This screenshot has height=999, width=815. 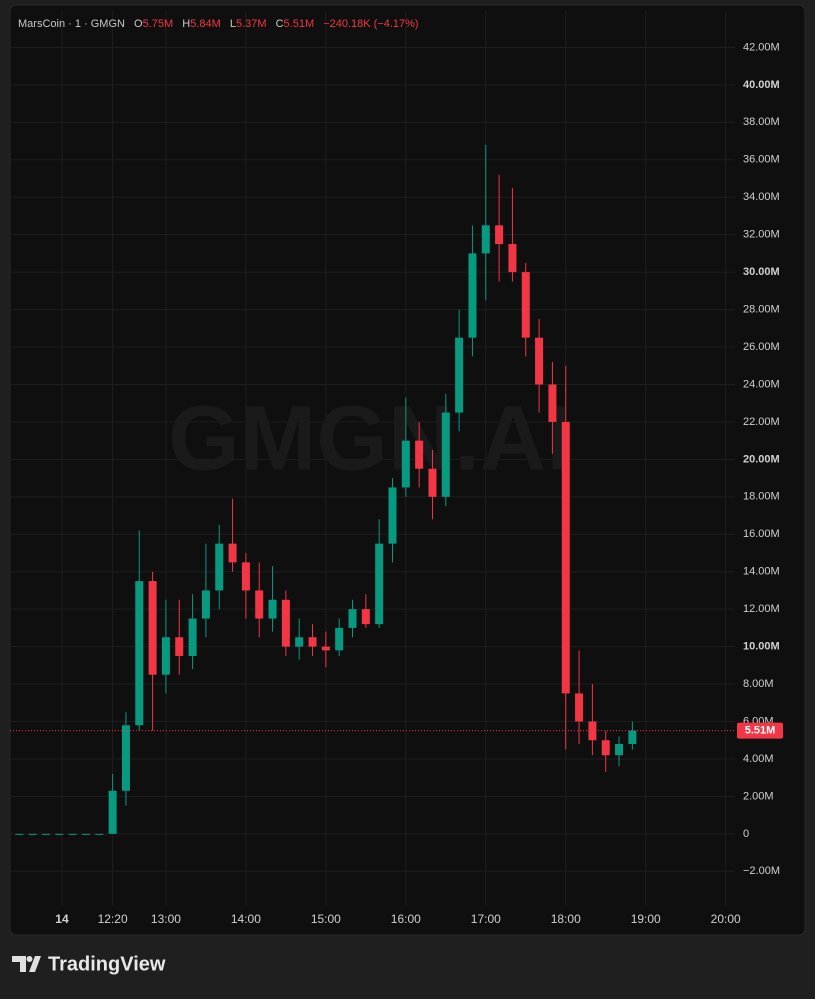 What do you see at coordinates (761, 160) in the screenshot?
I see `y-tick-label: 36.00M` at bounding box center [761, 160].